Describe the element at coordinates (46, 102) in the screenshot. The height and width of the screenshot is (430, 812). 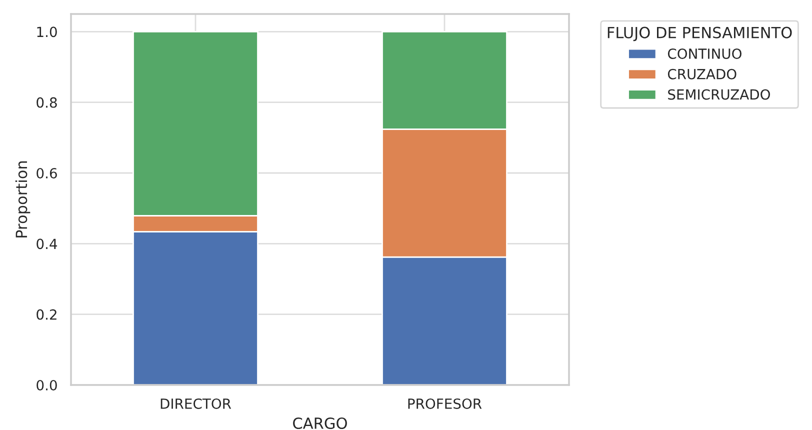
I see `y-tick-label: 0.8` at that location.